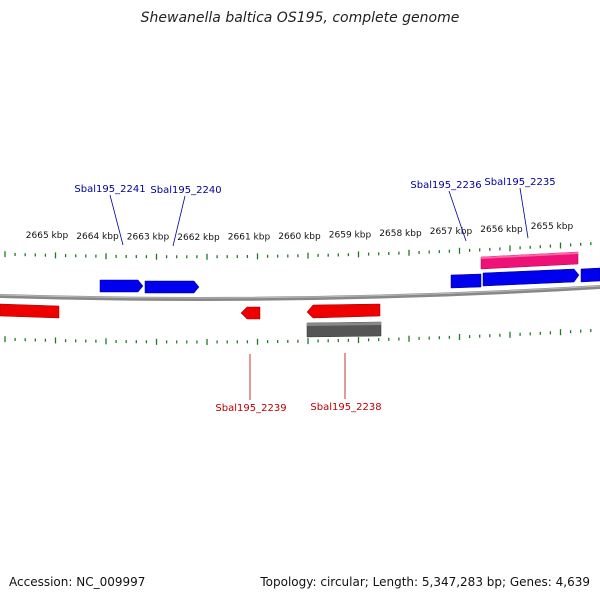  Describe the element at coordinates (30, 311) in the screenshot. I see `gene-reverse-bar` at that location.